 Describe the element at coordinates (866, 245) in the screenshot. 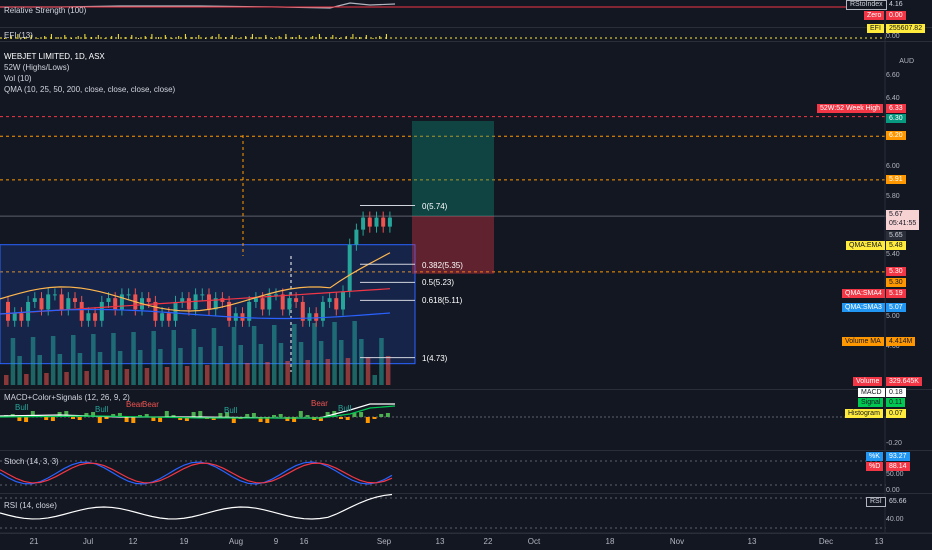

I see `qma-ema-label: QMA:EMA` at that location.